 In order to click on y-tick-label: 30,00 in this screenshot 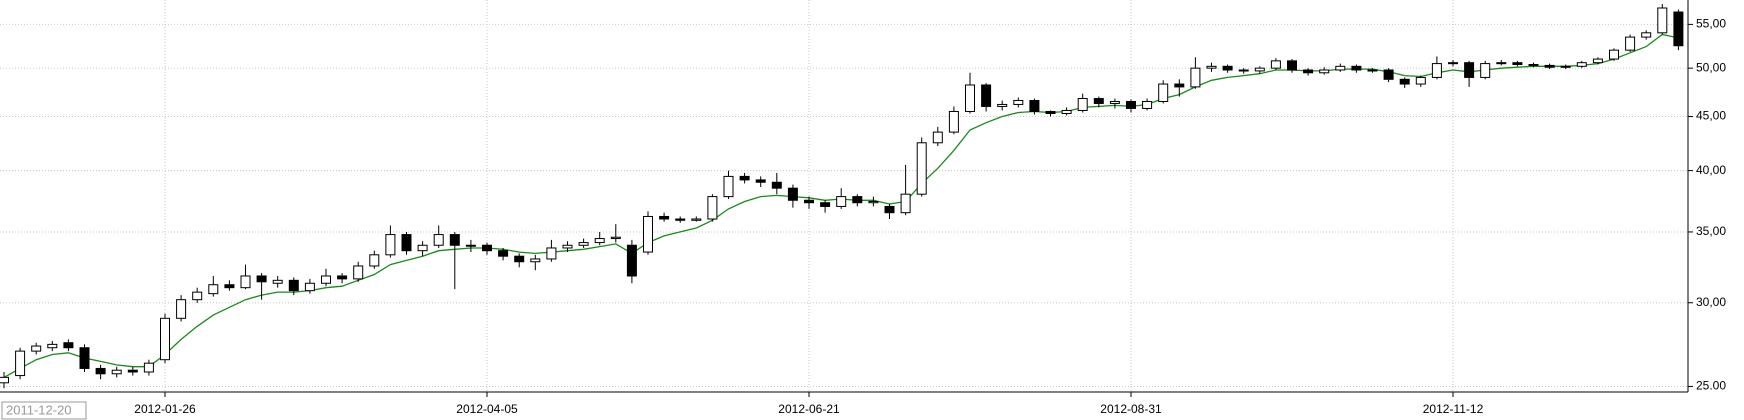, I will do `click(1711, 302)`.